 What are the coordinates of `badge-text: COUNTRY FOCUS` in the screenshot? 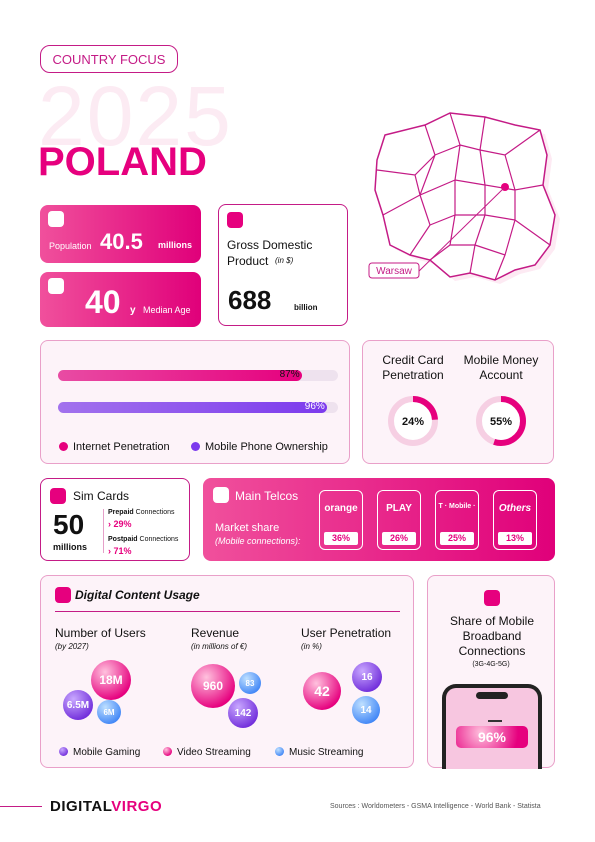 It's located at (109, 59).